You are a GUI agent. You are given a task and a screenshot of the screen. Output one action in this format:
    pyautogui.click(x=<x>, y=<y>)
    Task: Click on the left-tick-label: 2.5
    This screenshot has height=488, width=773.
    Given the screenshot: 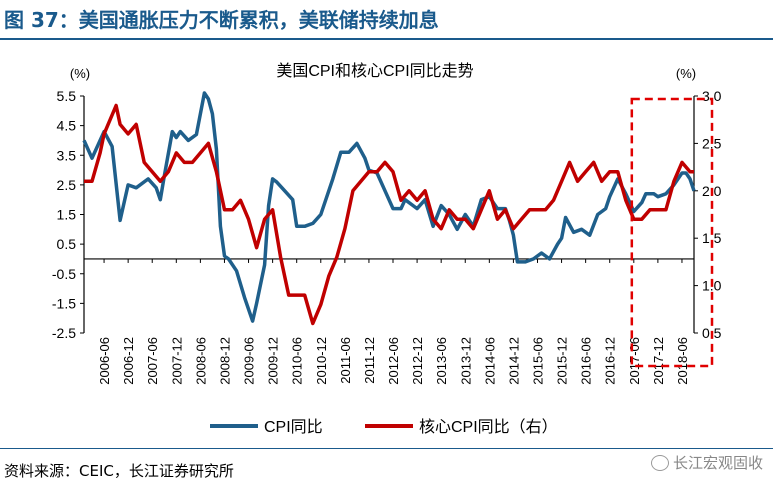 What is the action you would take?
    pyautogui.click(x=67, y=185)
    